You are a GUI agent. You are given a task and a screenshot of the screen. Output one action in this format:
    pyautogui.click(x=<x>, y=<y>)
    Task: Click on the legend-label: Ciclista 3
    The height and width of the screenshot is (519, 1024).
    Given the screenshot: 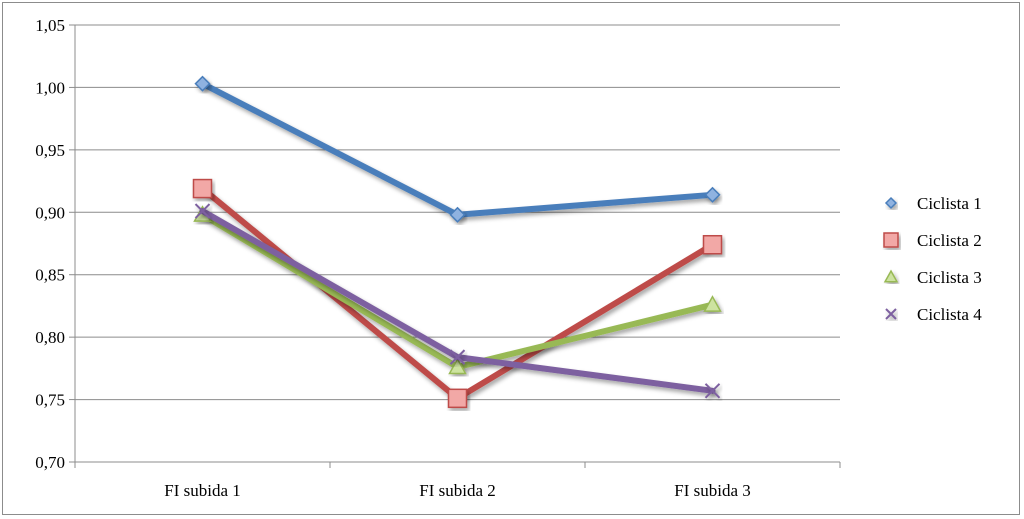 What is the action you would take?
    pyautogui.click(x=949, y=277)
    